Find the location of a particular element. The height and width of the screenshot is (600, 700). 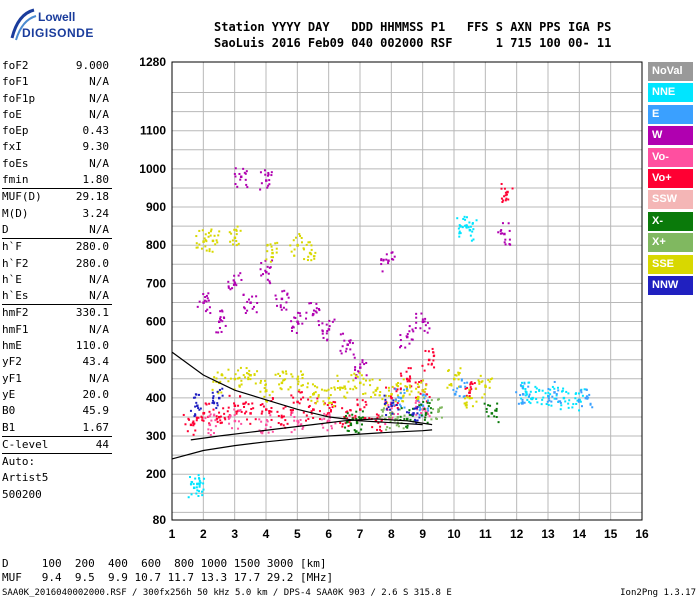

param-value: 110.0 is located at coordinates (92, 346).